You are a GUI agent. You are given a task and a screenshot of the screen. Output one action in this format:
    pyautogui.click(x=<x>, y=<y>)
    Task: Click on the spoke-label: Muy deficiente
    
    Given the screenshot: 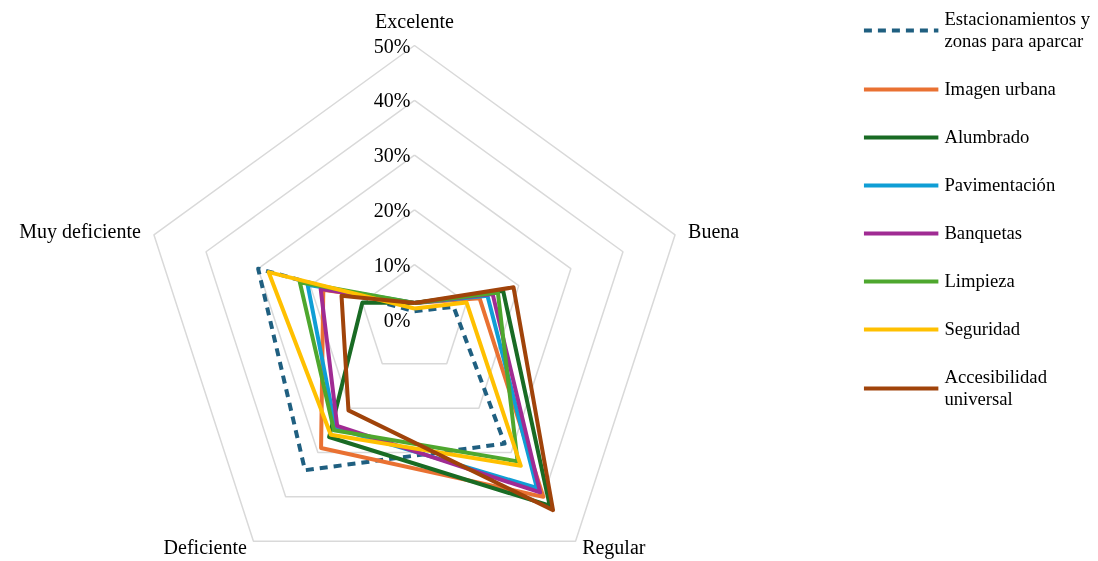 What is the action you would take?
    pyautogui.click(x=80, y=231)
    